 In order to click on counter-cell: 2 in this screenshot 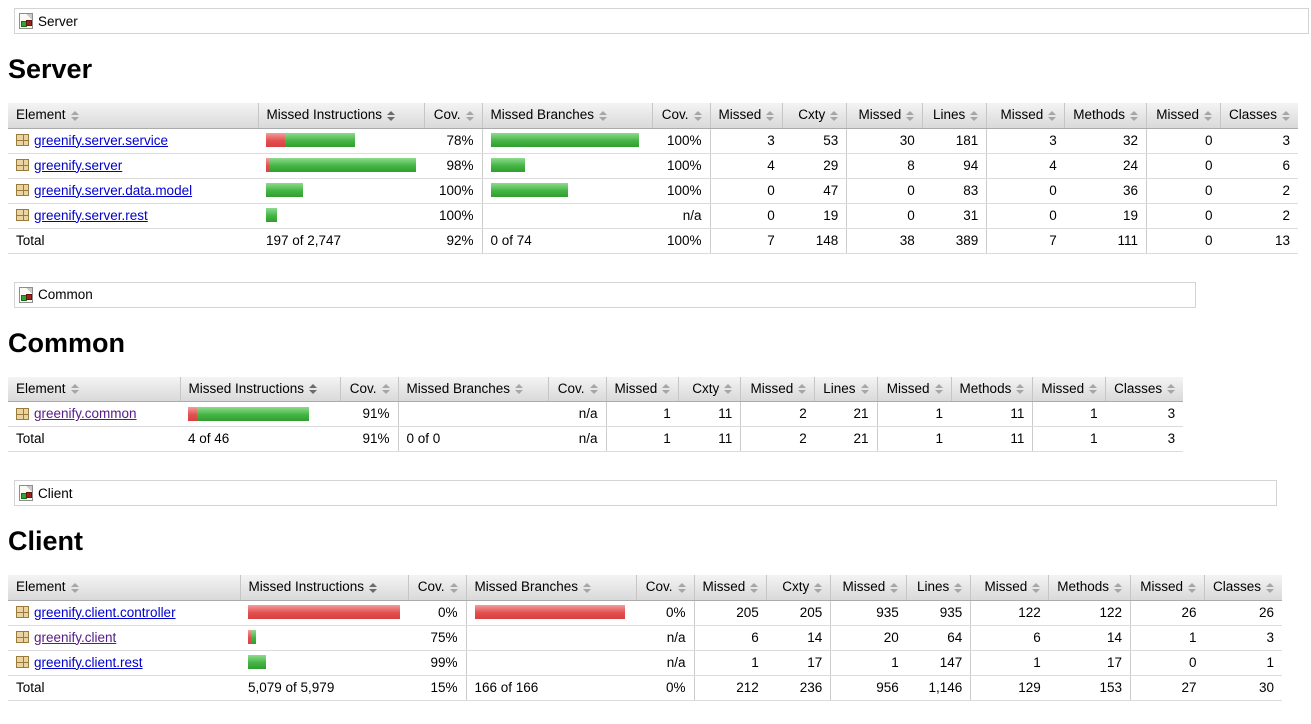, I will do `click(1259, 216)`.